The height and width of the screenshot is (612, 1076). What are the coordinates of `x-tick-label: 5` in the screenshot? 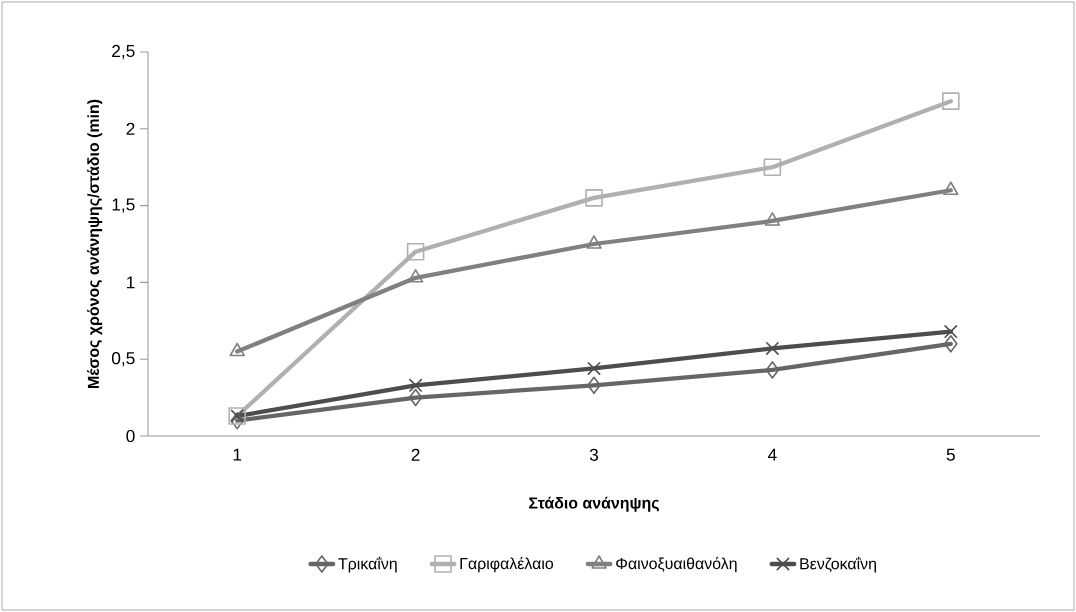 It's located at (950, 454).